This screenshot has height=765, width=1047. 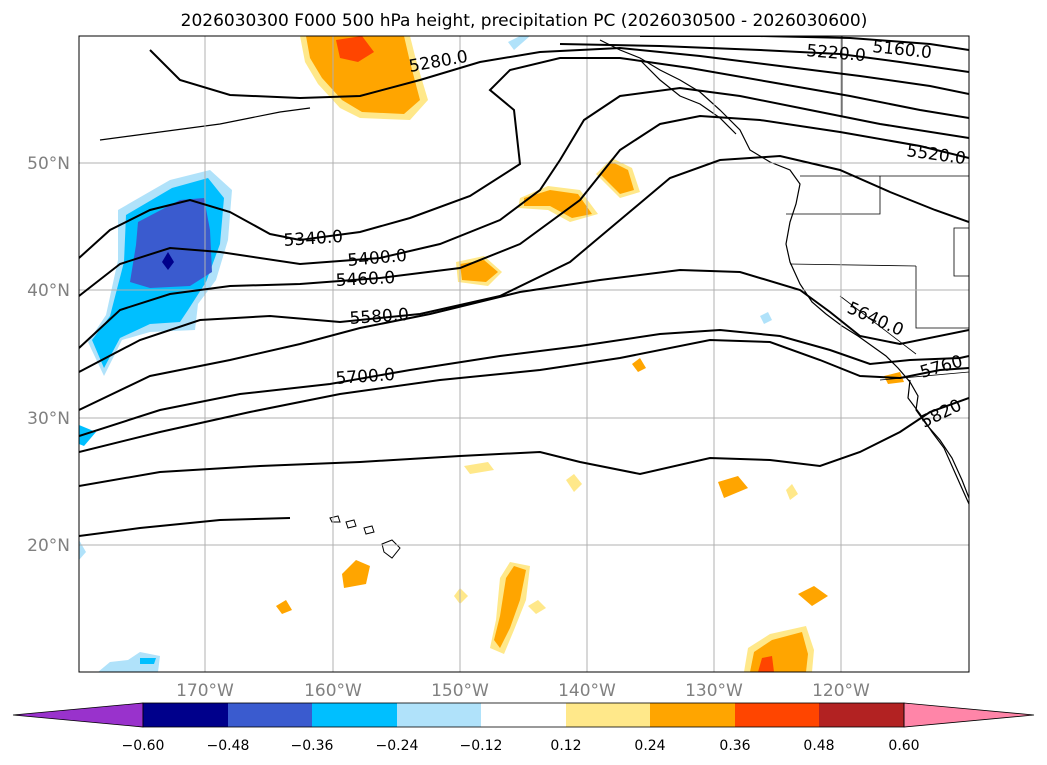 I want to click on colorbar-tick-9: 0.48, so click(x=818, y=746).